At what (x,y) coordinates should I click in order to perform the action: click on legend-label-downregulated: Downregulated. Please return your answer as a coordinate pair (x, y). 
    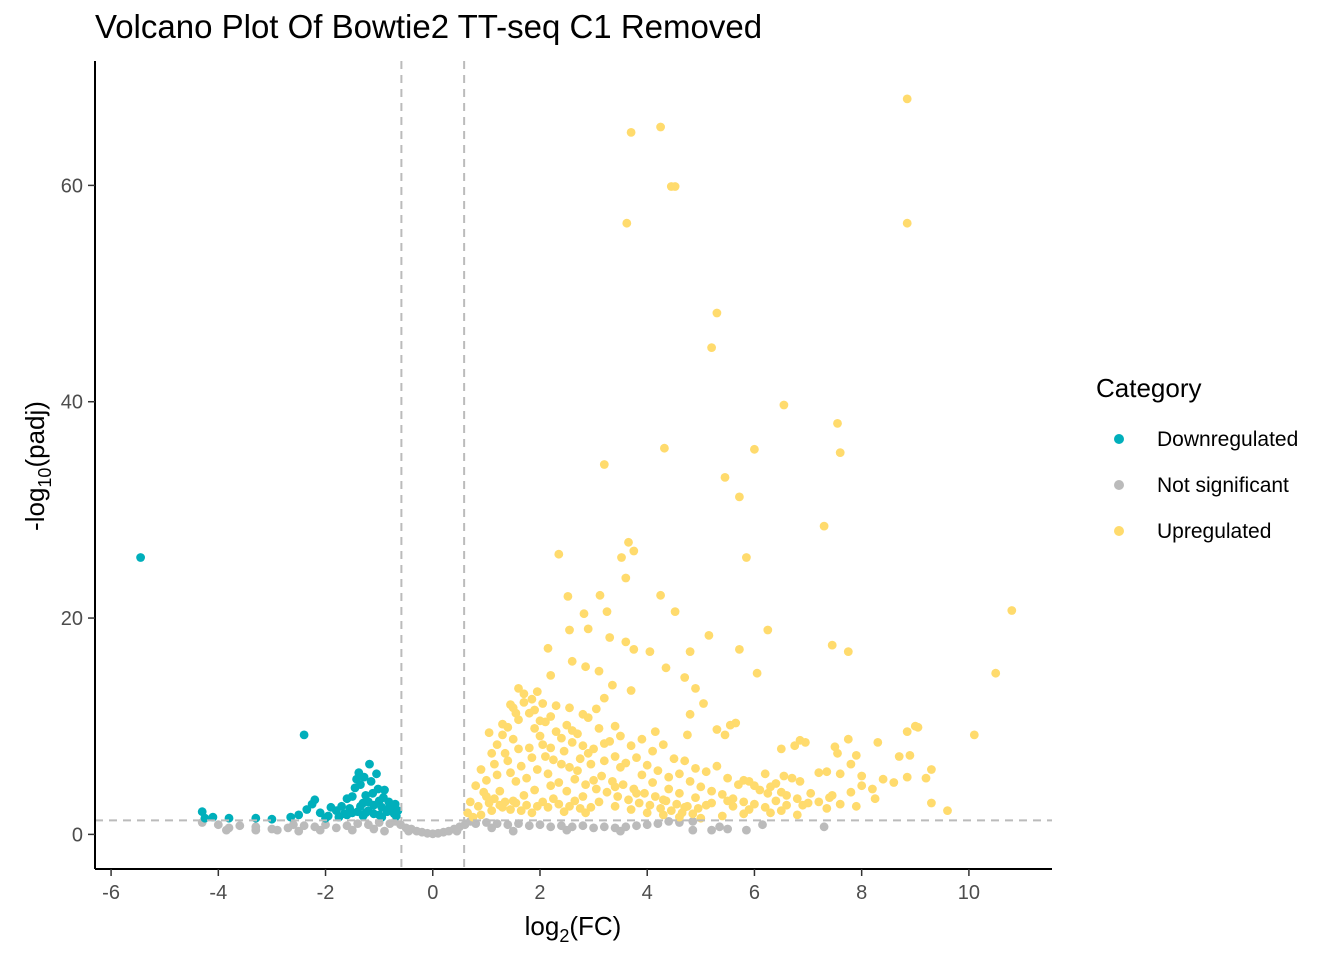
    Looking at the image, I should click on (1227, 439).